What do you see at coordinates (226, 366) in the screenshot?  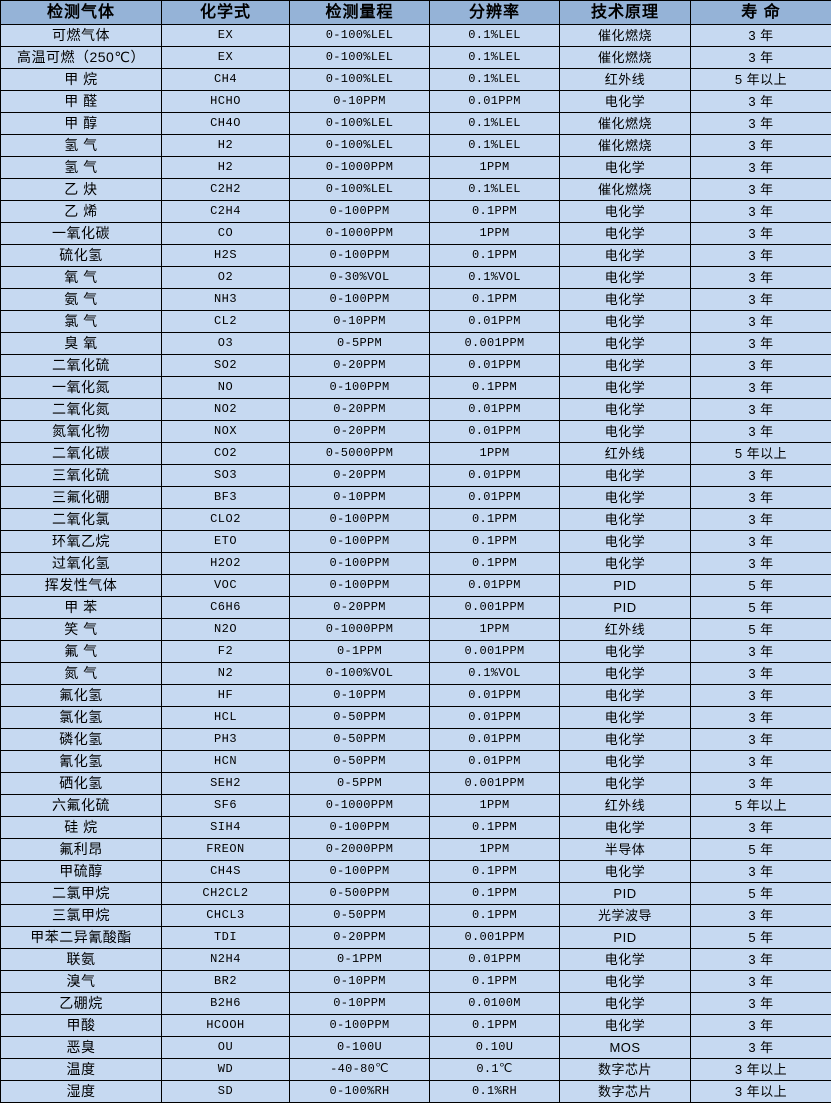 I see `cell-formula: SO2` at bounding box center [226, 366].